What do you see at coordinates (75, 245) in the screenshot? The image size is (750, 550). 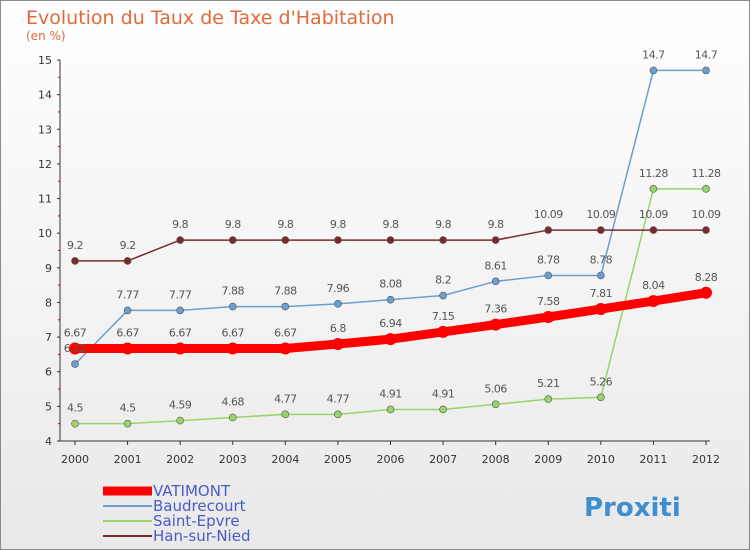 I see `data-label-han-sur-nied: 9.2` at bounding box center [75, 245].